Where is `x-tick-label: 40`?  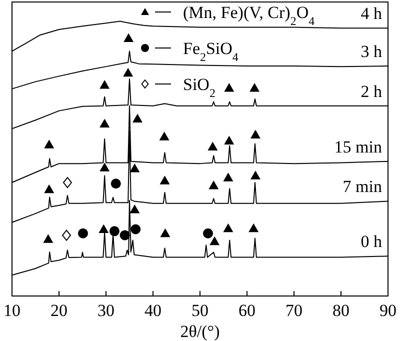 x-tick-label: 40 is located at coordinates (153, 310).